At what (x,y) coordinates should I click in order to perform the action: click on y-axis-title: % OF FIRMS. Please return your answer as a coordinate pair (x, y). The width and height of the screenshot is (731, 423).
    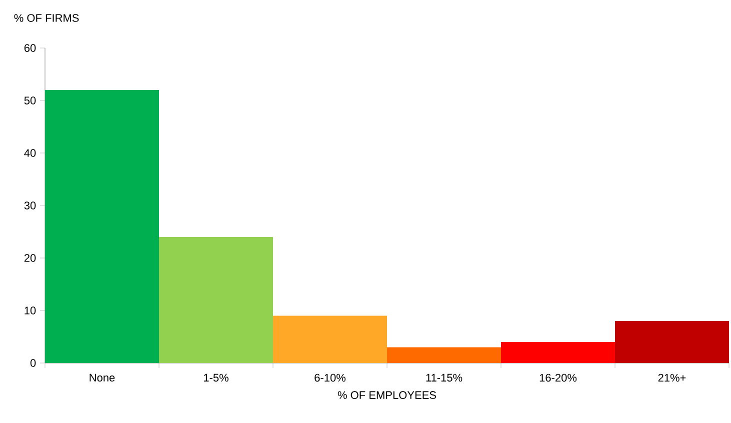
    Looking at the image, I should click on (46, 18).